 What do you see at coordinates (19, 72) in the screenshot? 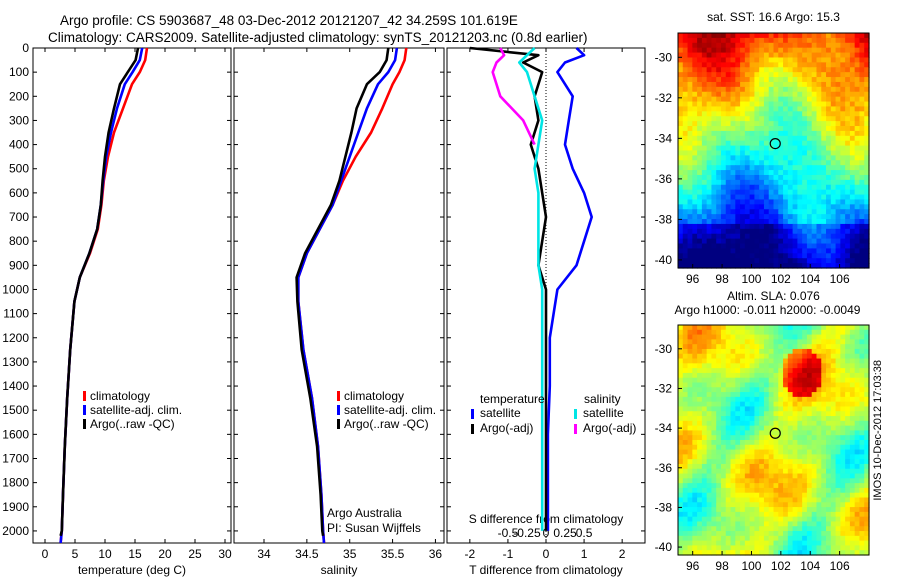
I see `y-tick-label: 100` at bounding box center [19, 72].